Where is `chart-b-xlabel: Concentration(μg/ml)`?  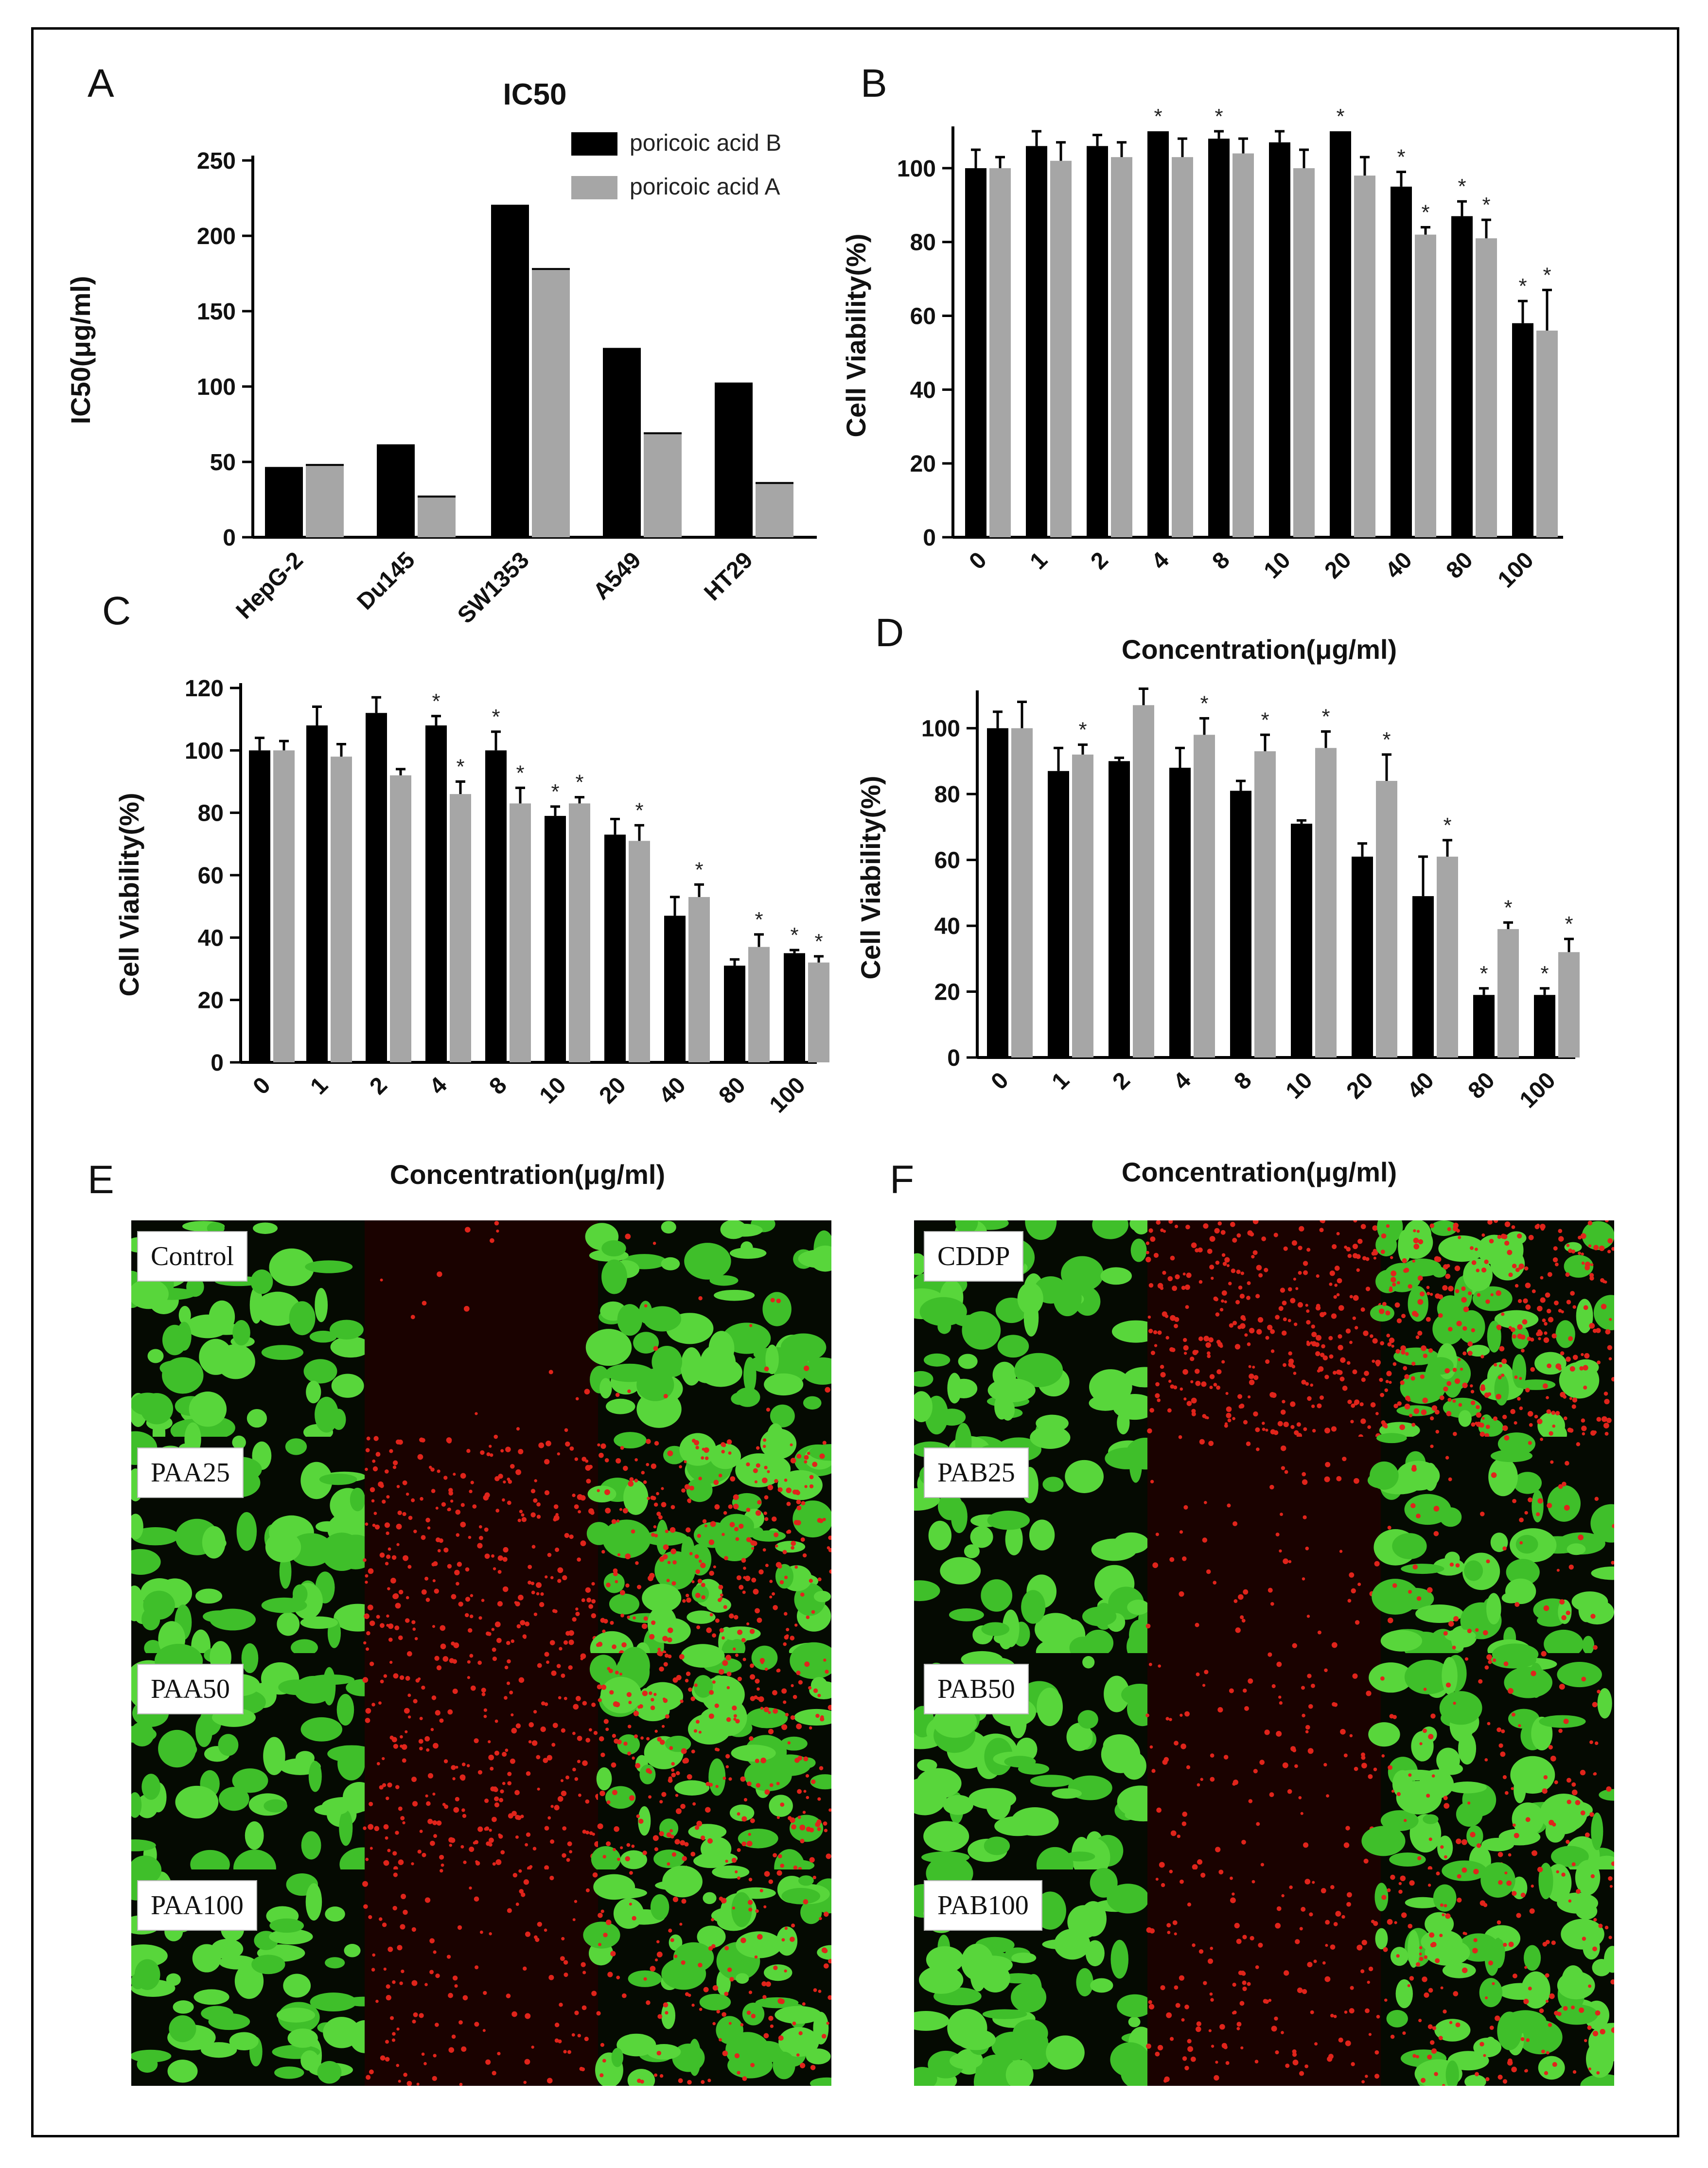
chart-b-xlabel: Concentration(μg/ml) is located at coordinates (1259, 649).